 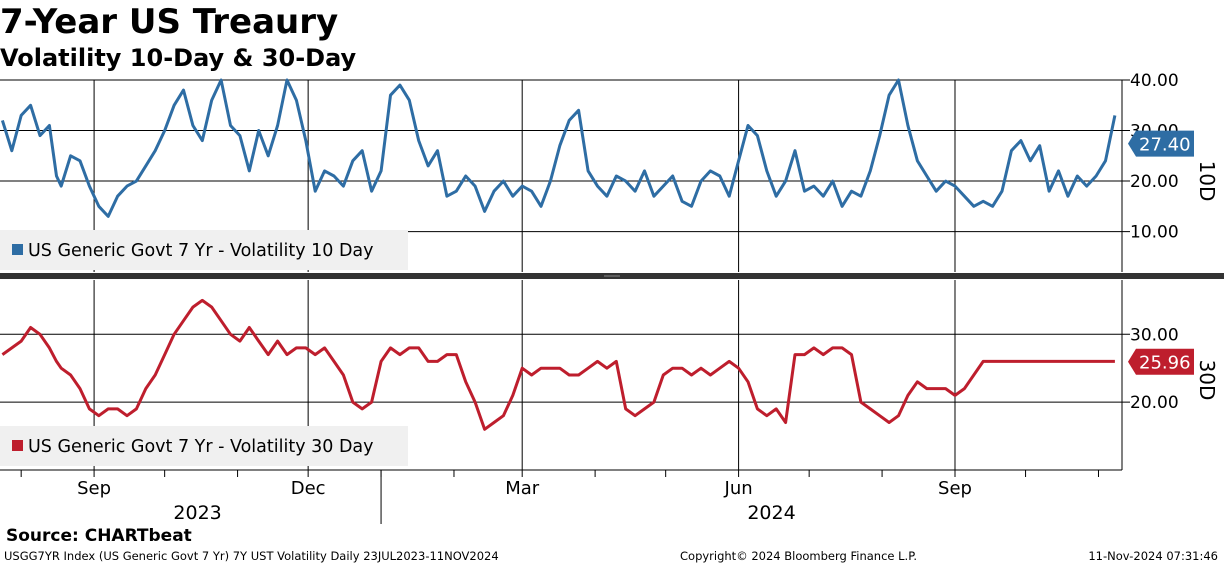 I want to click on axis-label: 10D, so click(x=1207, y=181).